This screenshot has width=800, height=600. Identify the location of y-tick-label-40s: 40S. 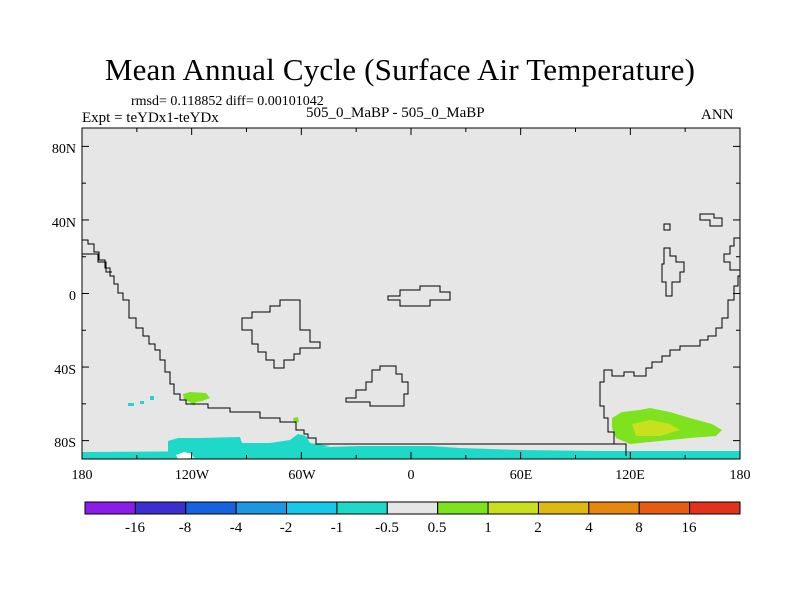
(65, 370).